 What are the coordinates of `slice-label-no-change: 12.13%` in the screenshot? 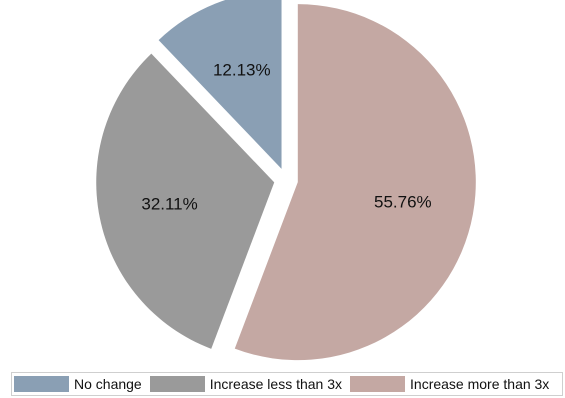 It's located at (242, 70).